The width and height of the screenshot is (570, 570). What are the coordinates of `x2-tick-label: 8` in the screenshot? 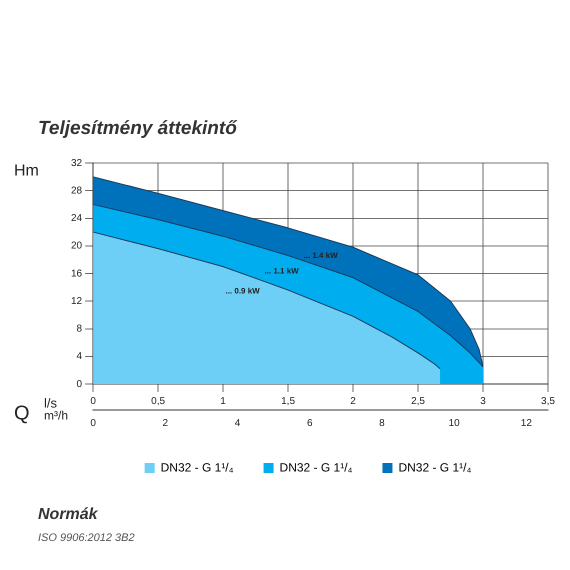 It's located at (382, 423).